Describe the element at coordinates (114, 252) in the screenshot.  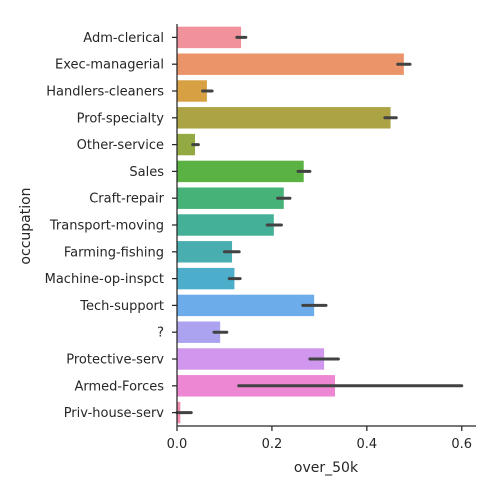
I see `y-tick-label-farming-fishing: Farming-fishing` at that location.